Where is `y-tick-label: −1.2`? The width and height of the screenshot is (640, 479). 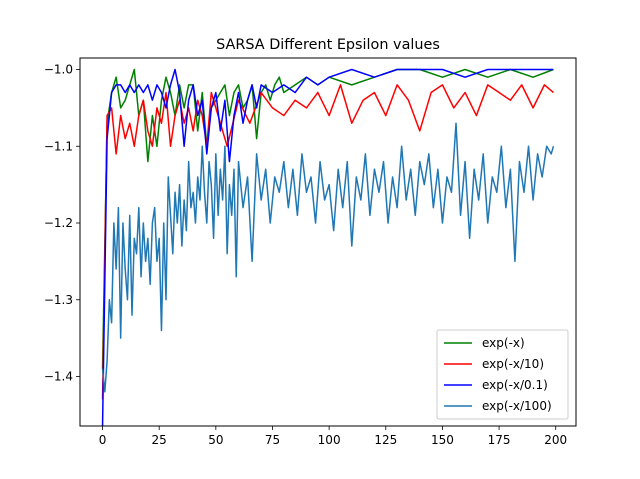
y-tick-label: −1.2 is located at coordinates (58, 223).